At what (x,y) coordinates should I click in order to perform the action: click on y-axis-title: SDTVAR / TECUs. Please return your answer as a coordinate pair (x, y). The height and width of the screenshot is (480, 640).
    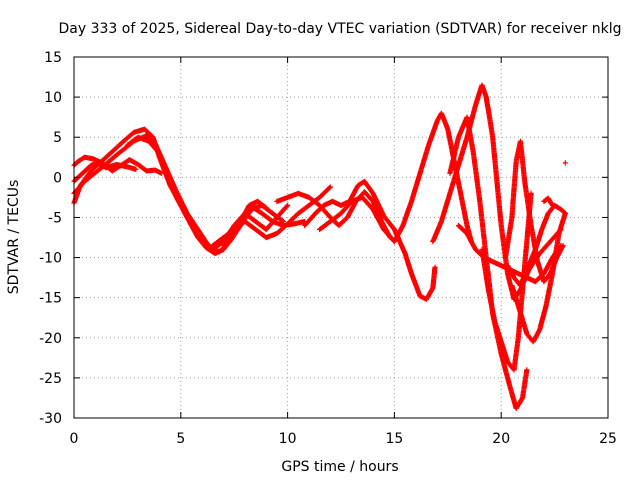
    Looking at the image, I should click on (14, 237).